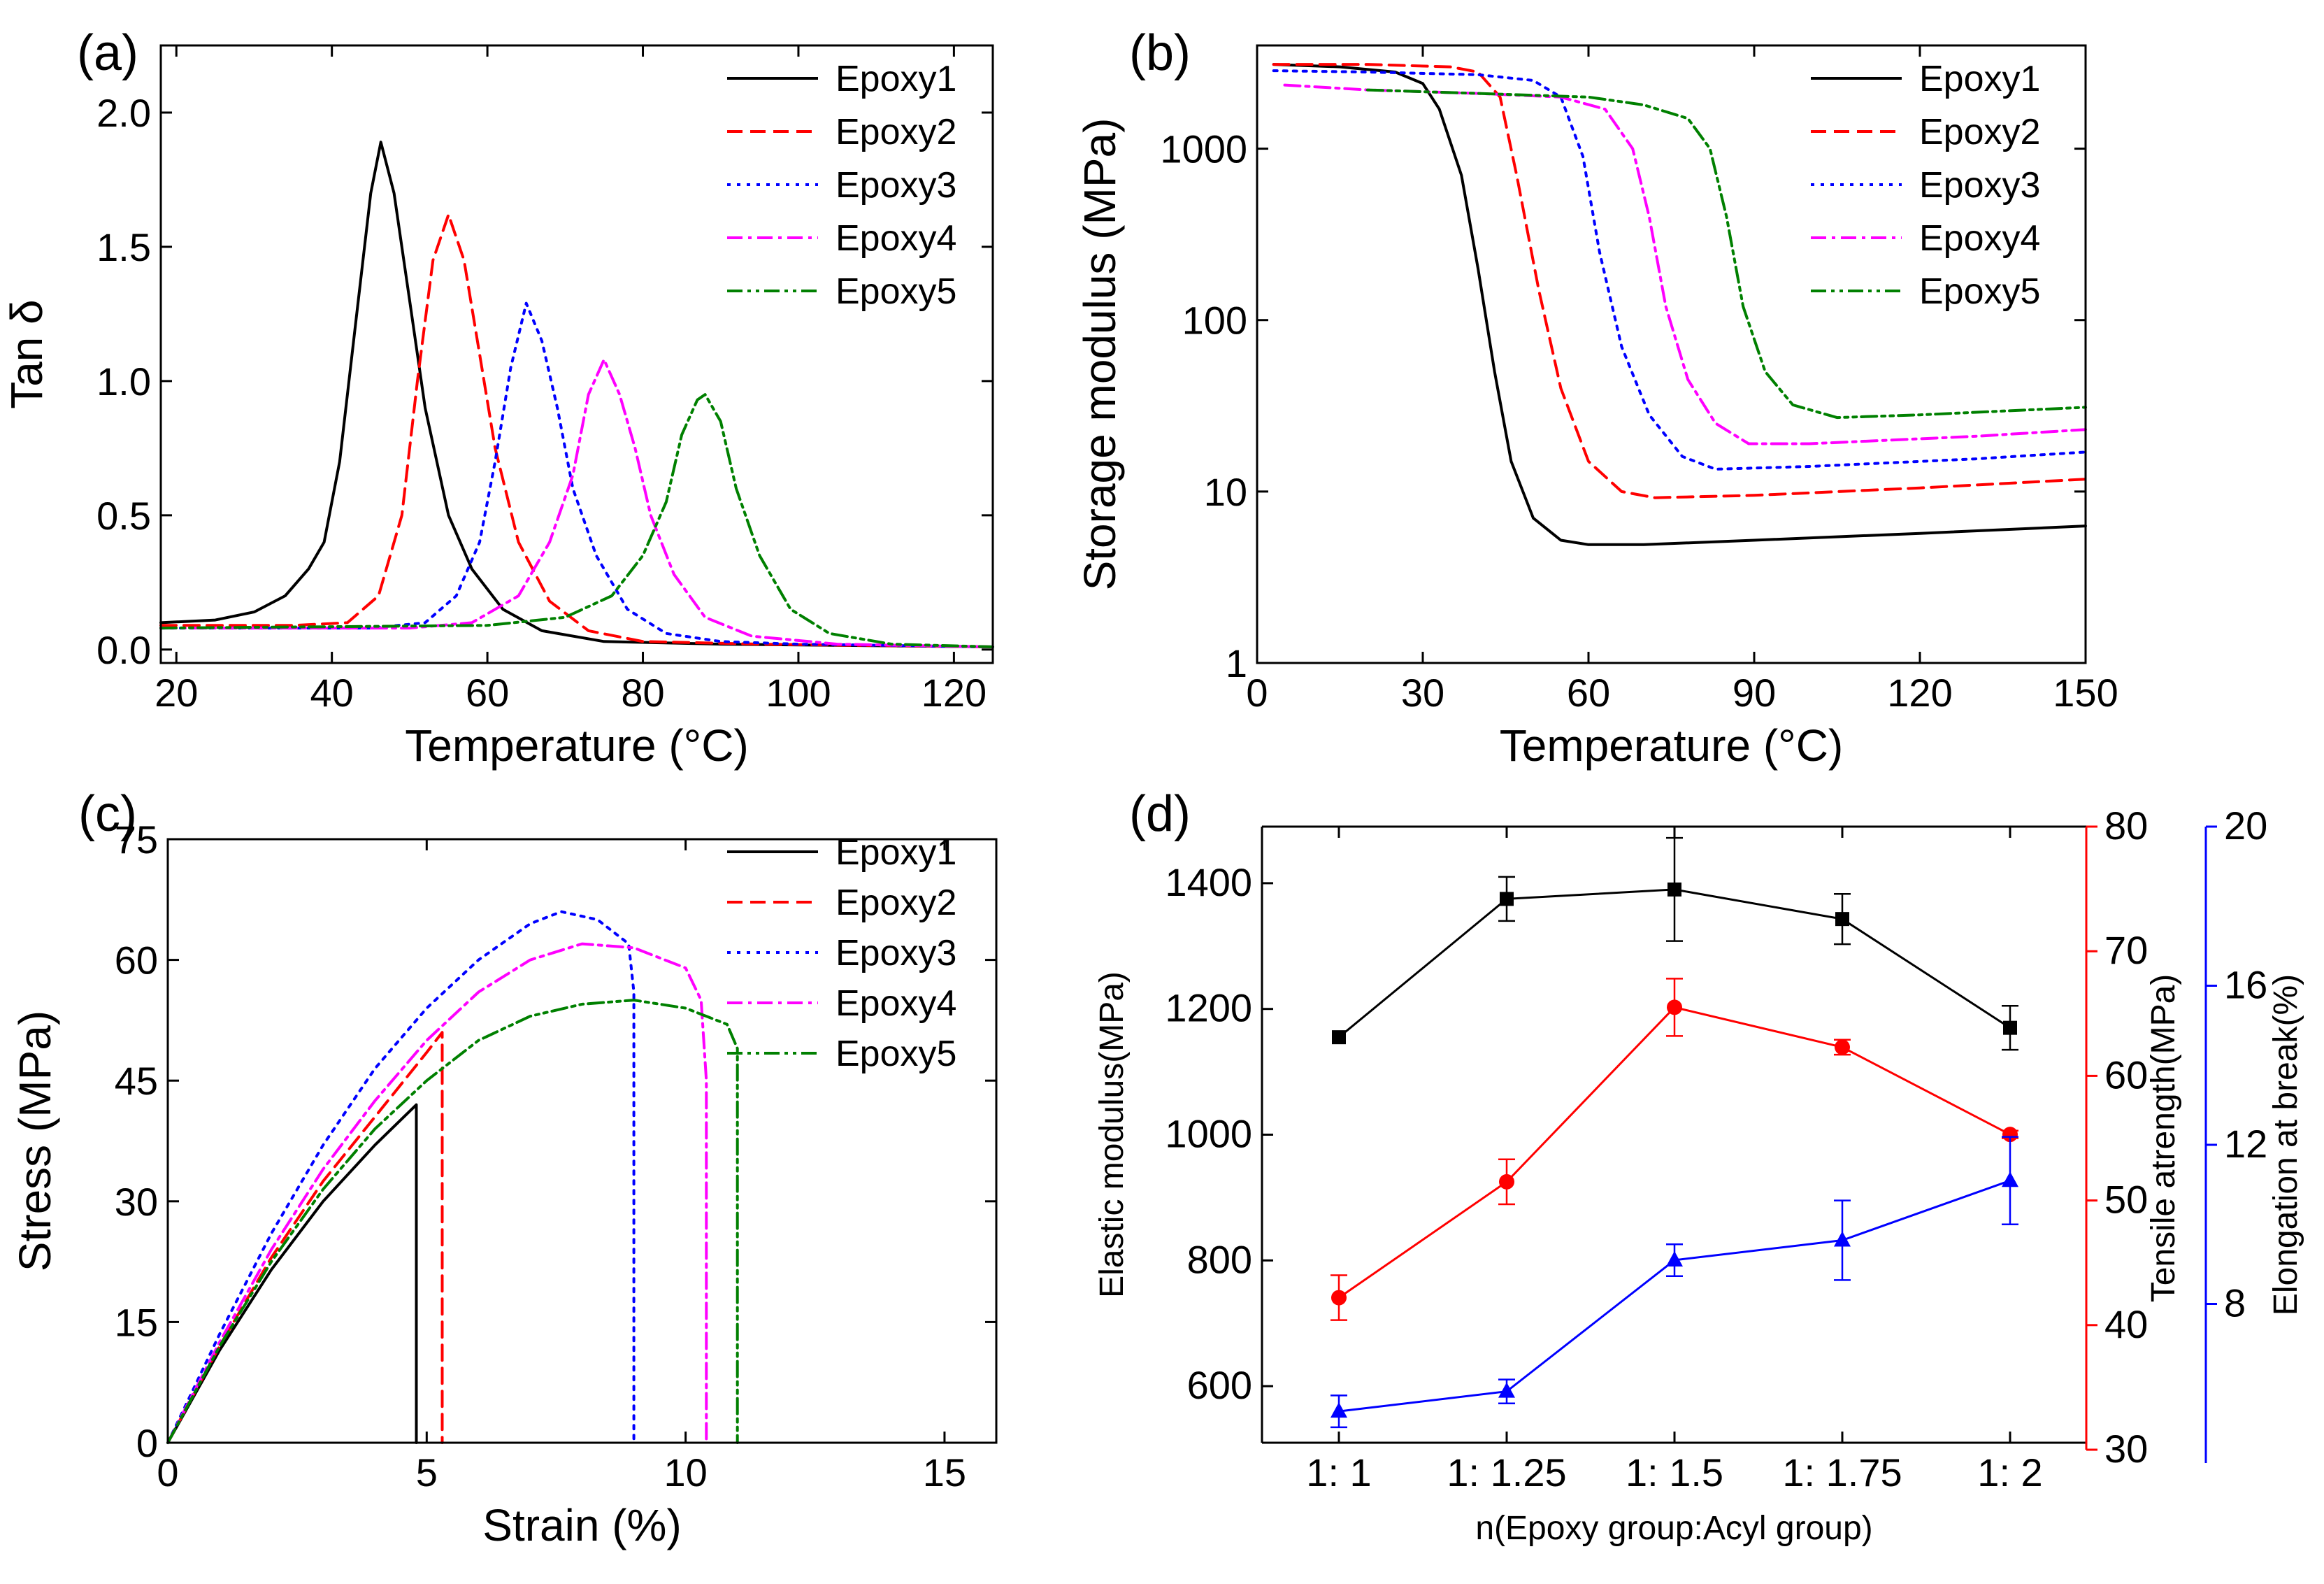  I want to click on y-tick-label: 80, so click(2126, 826).